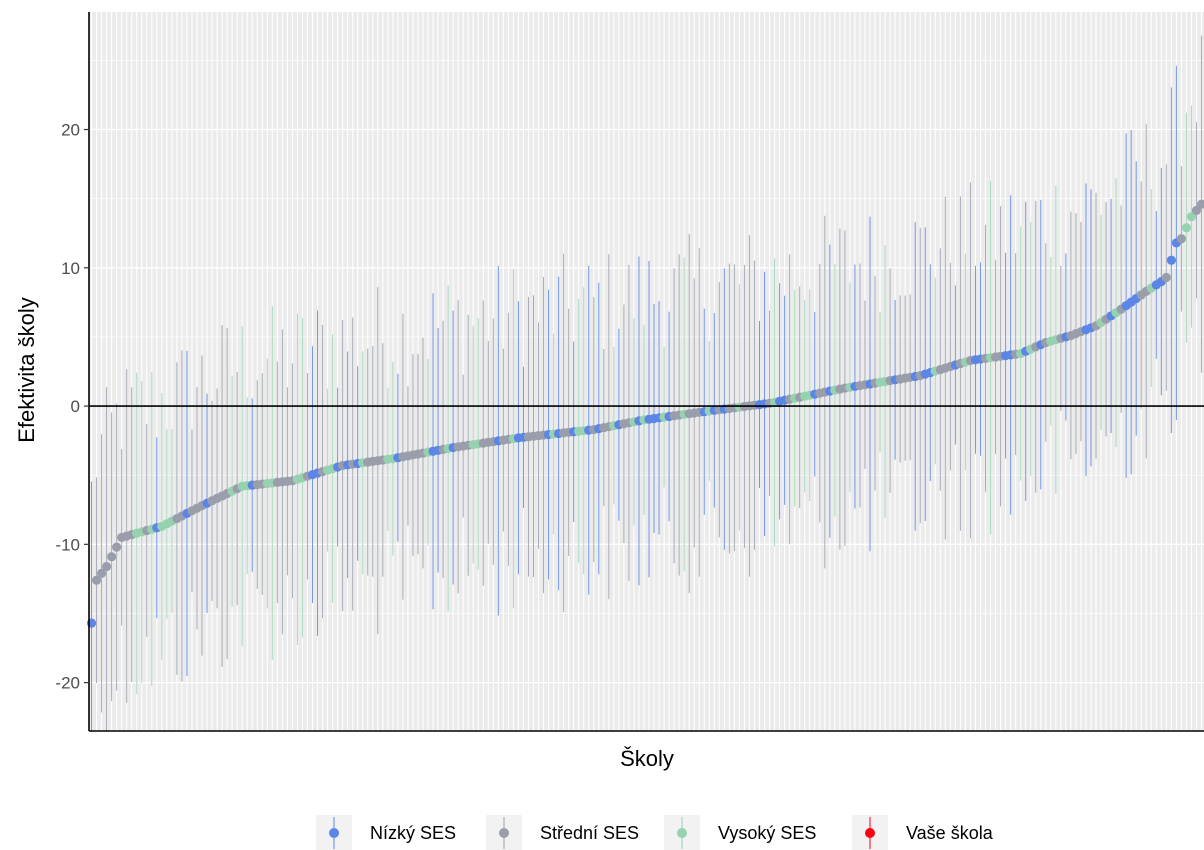  Describe the element at coordinates (655, 832) in the screenshot. I see `legend: Nízký SES Střední SES Vysoký SES Vaše škola` at that location.